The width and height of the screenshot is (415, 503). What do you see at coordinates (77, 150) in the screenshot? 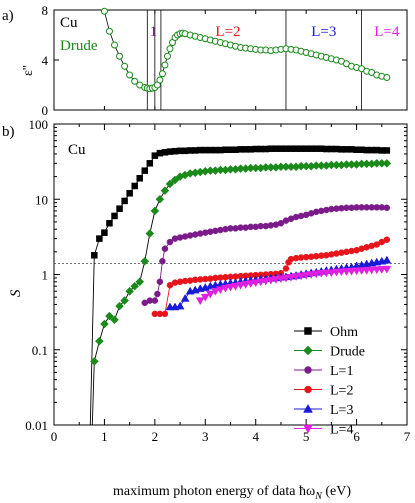
I see `panel-b-material-label: Cu` at bounding box center [77, 150].